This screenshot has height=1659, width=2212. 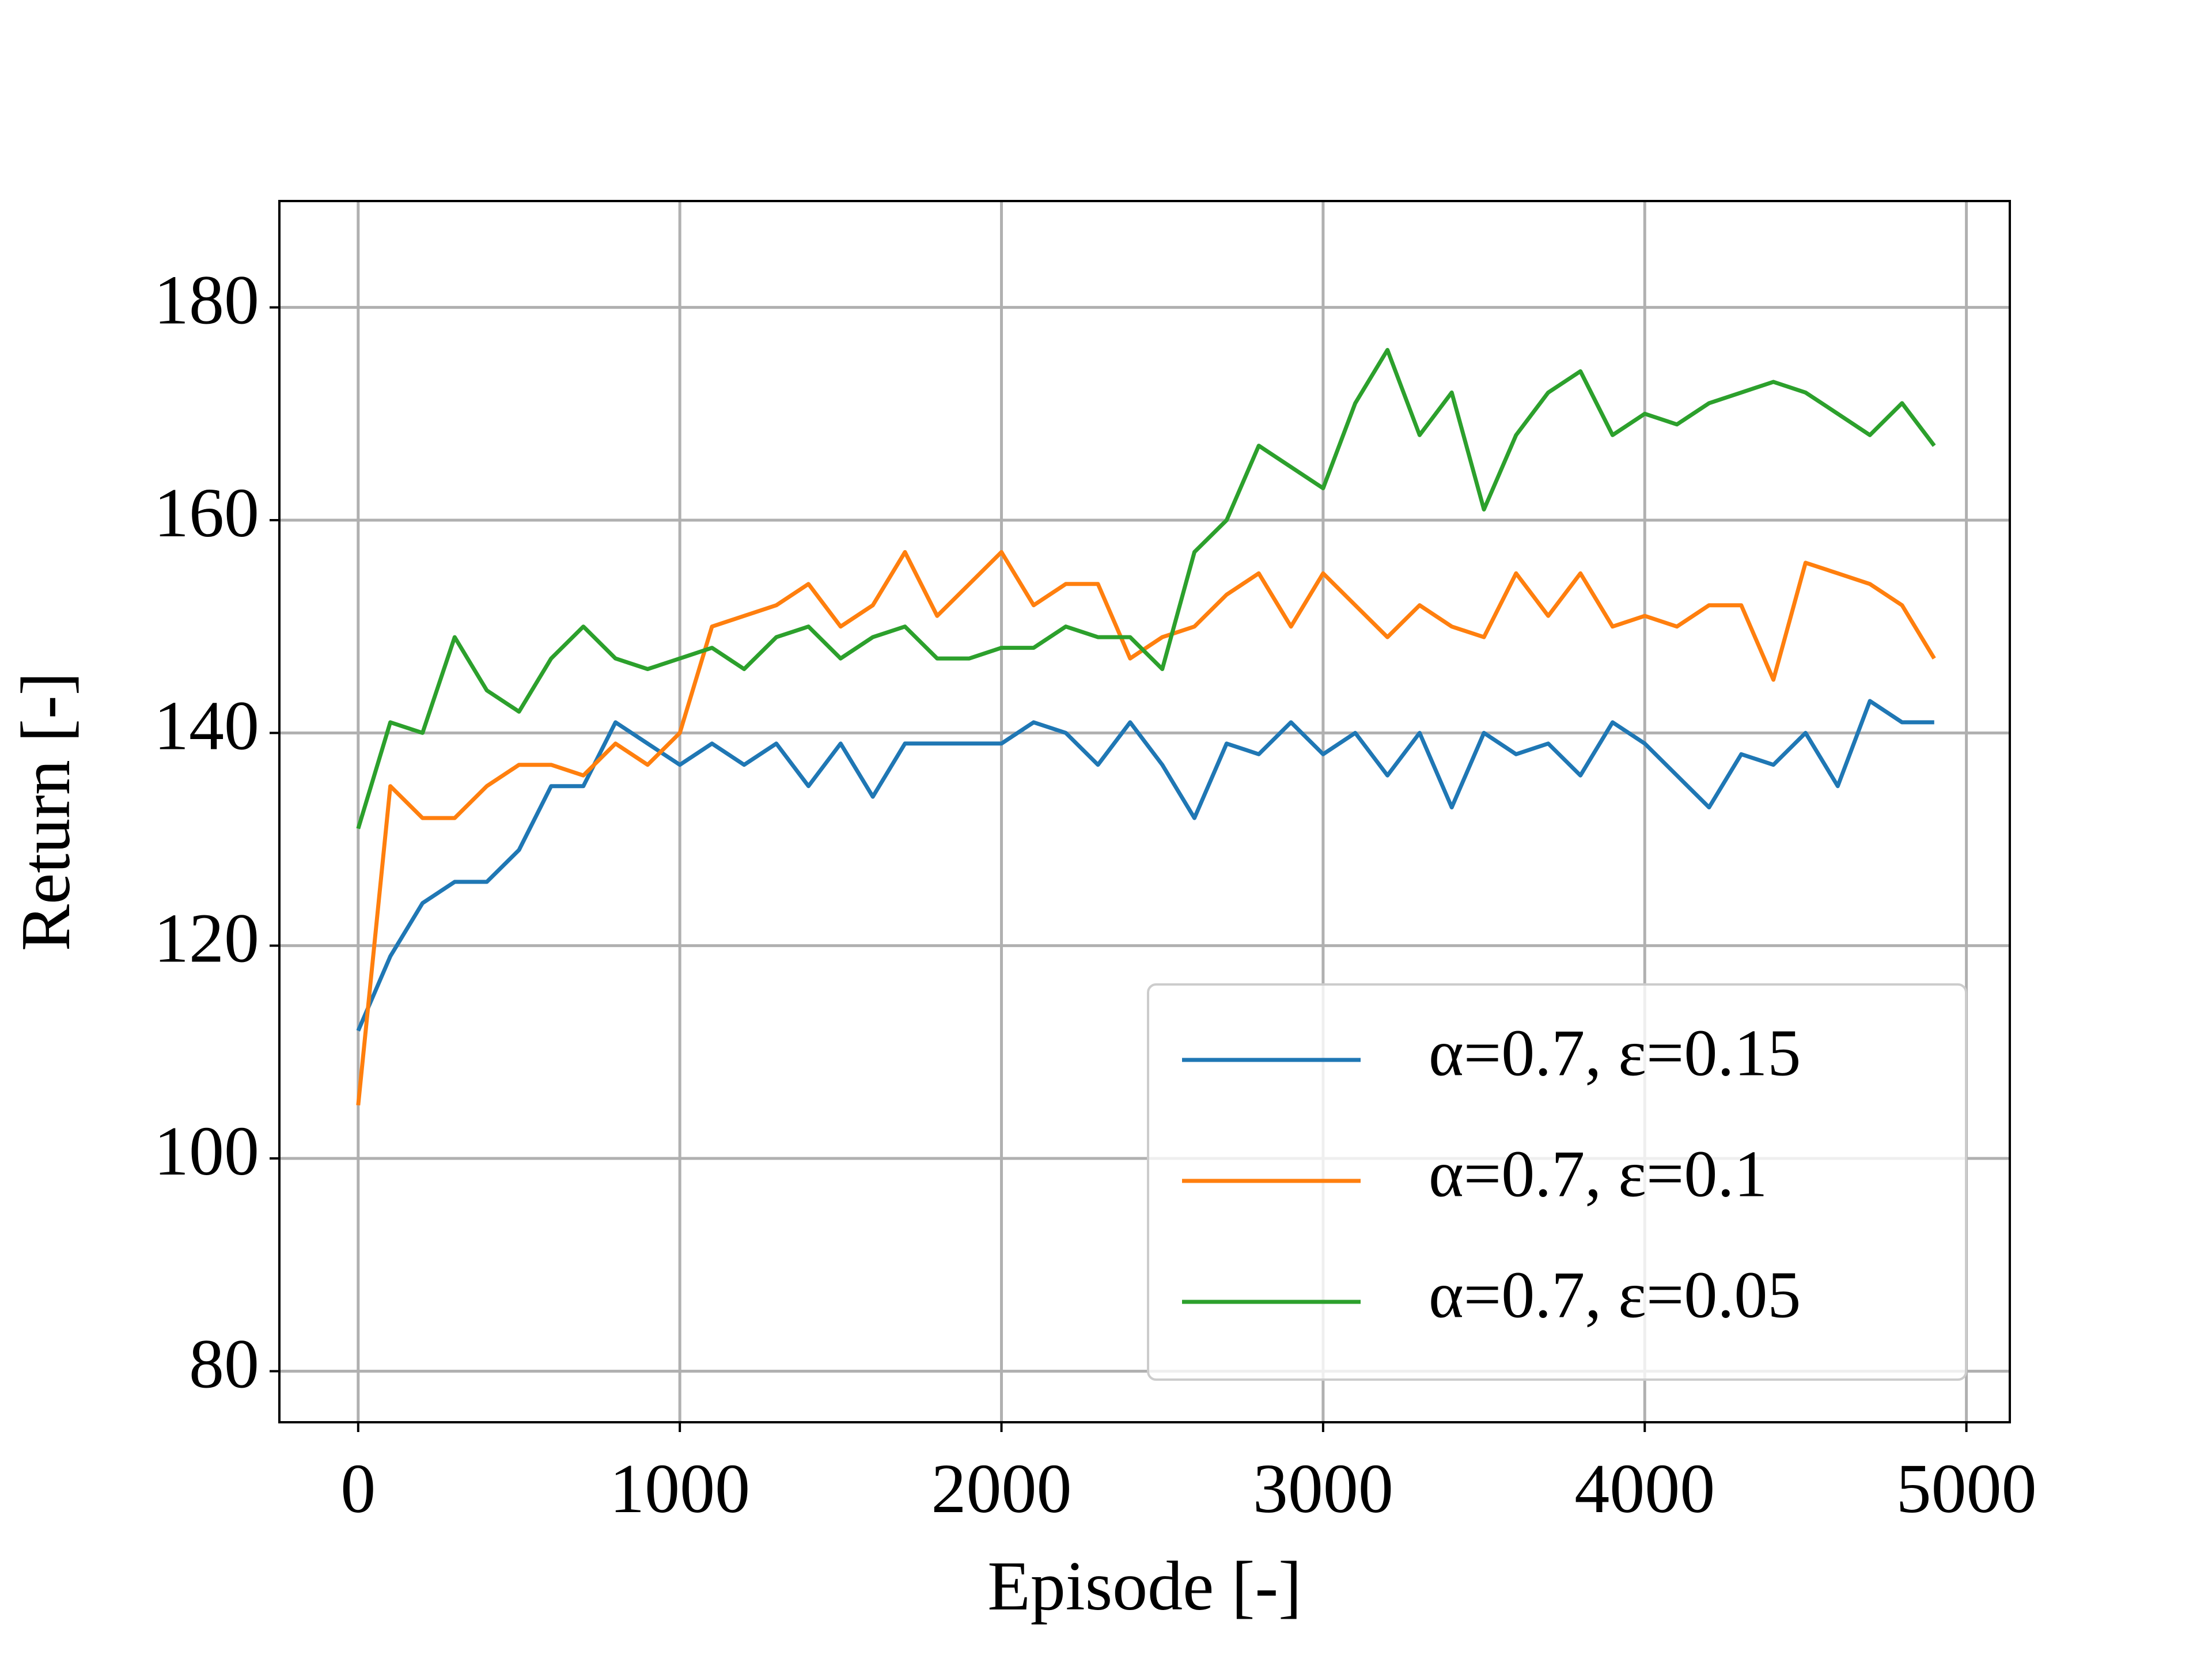 What do you see at coordinates (1966, 1489) in the screenshot?
I see `x-tick-label: 5000` at bounding box center [1966, 1489].